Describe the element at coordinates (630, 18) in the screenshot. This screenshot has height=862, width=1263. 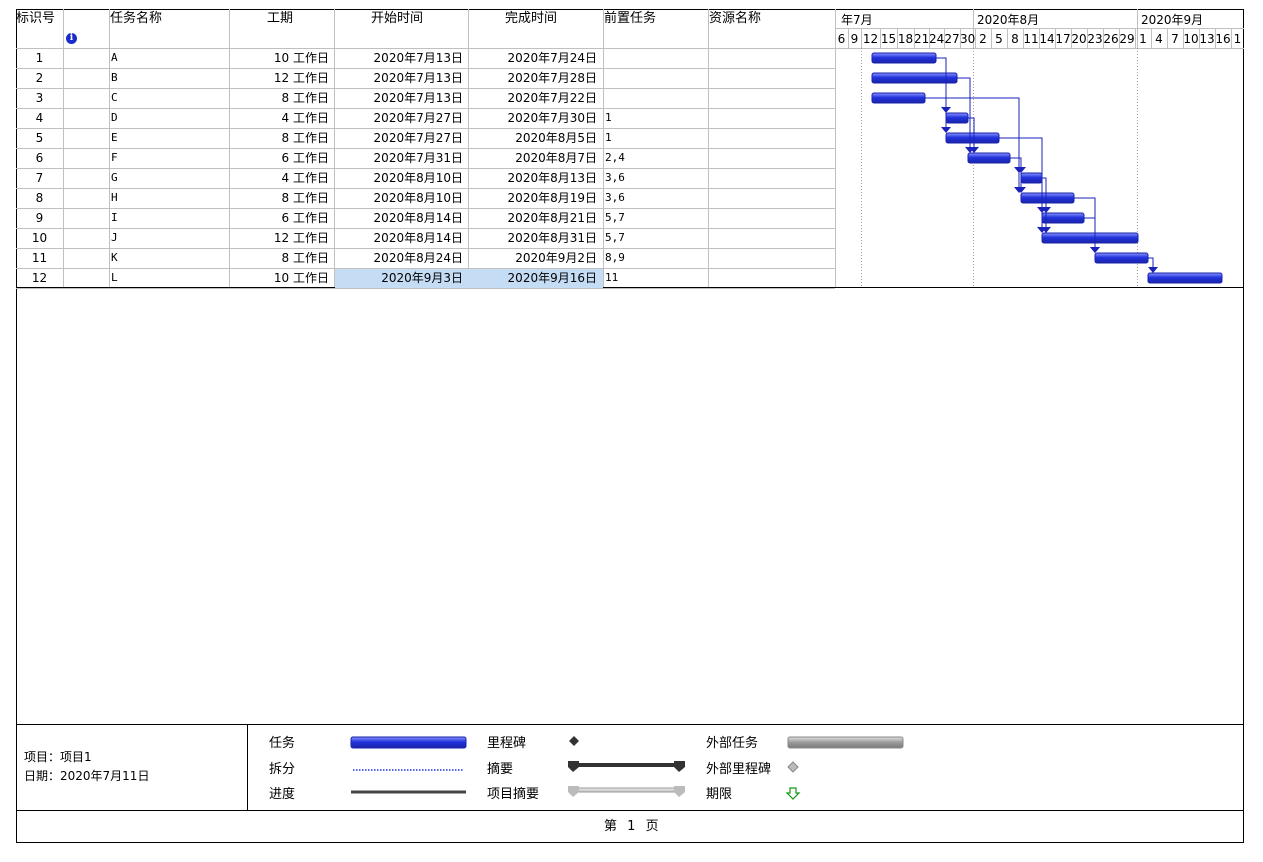
I see `col-header-predecessors: 前置任务` at that location.